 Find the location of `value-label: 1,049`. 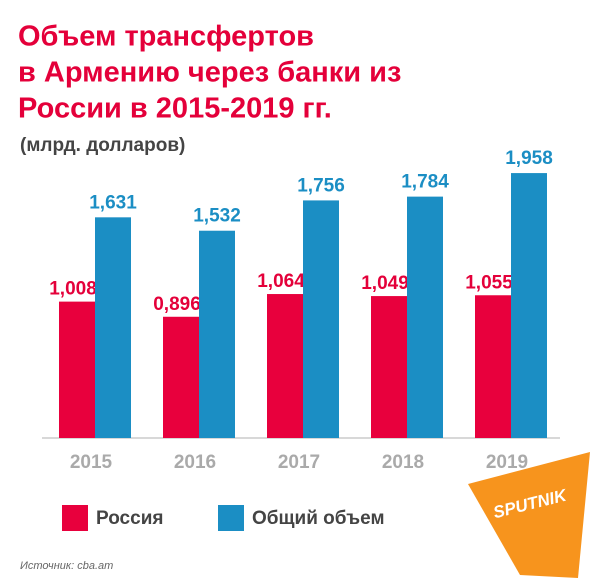

value-label: 1,049 is located at coordinates (385, 283).